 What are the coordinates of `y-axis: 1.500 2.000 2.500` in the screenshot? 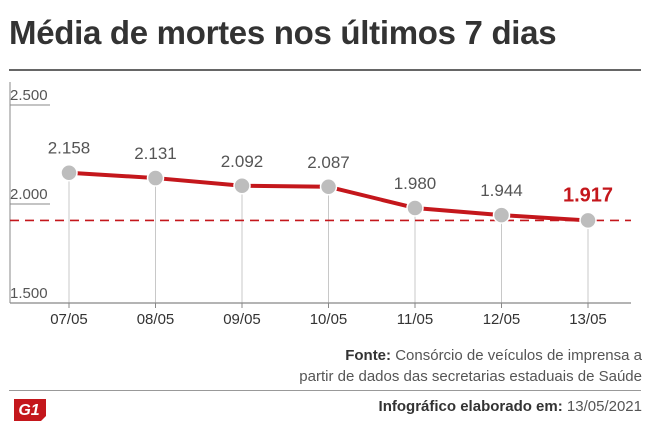 It's located at (29, 193).